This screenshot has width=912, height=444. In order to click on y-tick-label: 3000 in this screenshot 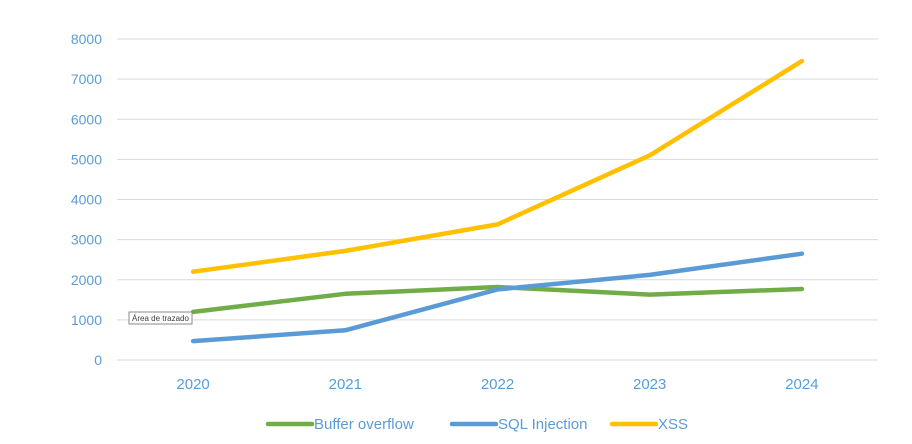, I will do `click(86, 240)`.